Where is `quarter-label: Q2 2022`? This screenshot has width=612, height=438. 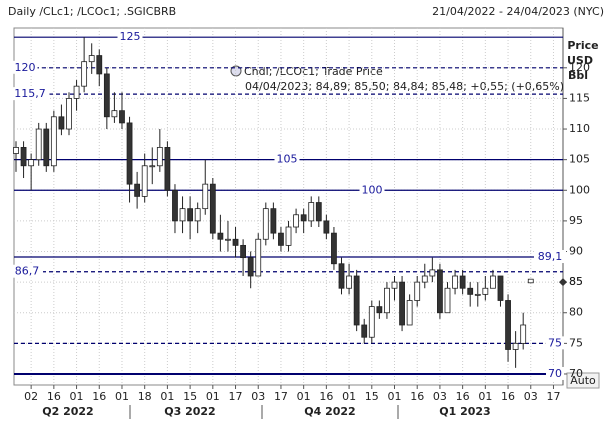
quarter-label: Q2 2022 is located at coordinates (67, 411).